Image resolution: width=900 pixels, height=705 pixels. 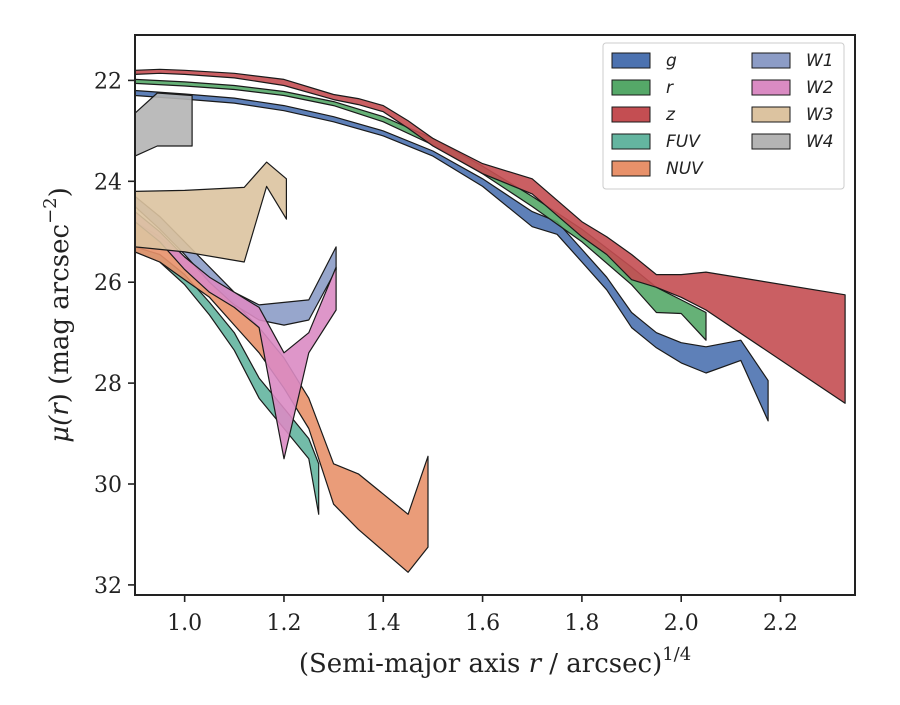 I want to click on legend-swatch-nuv, so click(x=631, y=168).